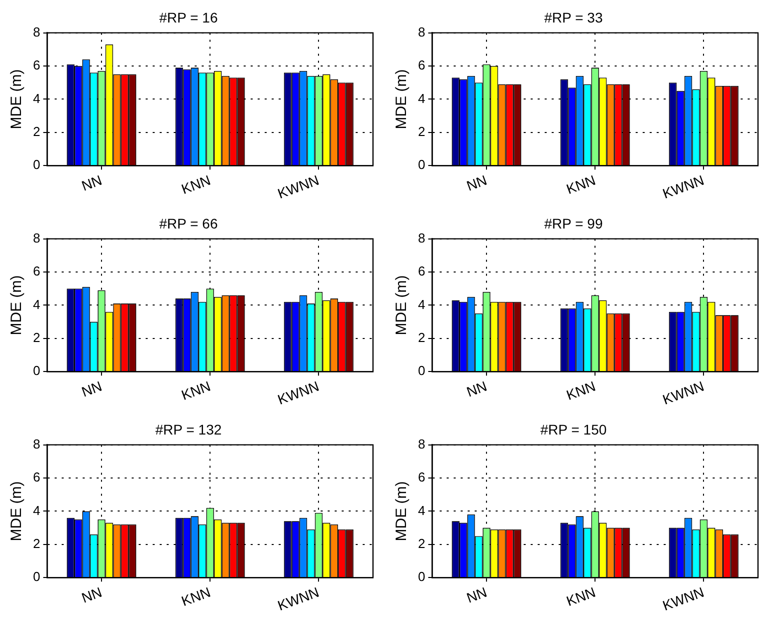 This screenshot has height=623, width=770. I want to click on chart-title: #RP = 66, so click(188, 223).